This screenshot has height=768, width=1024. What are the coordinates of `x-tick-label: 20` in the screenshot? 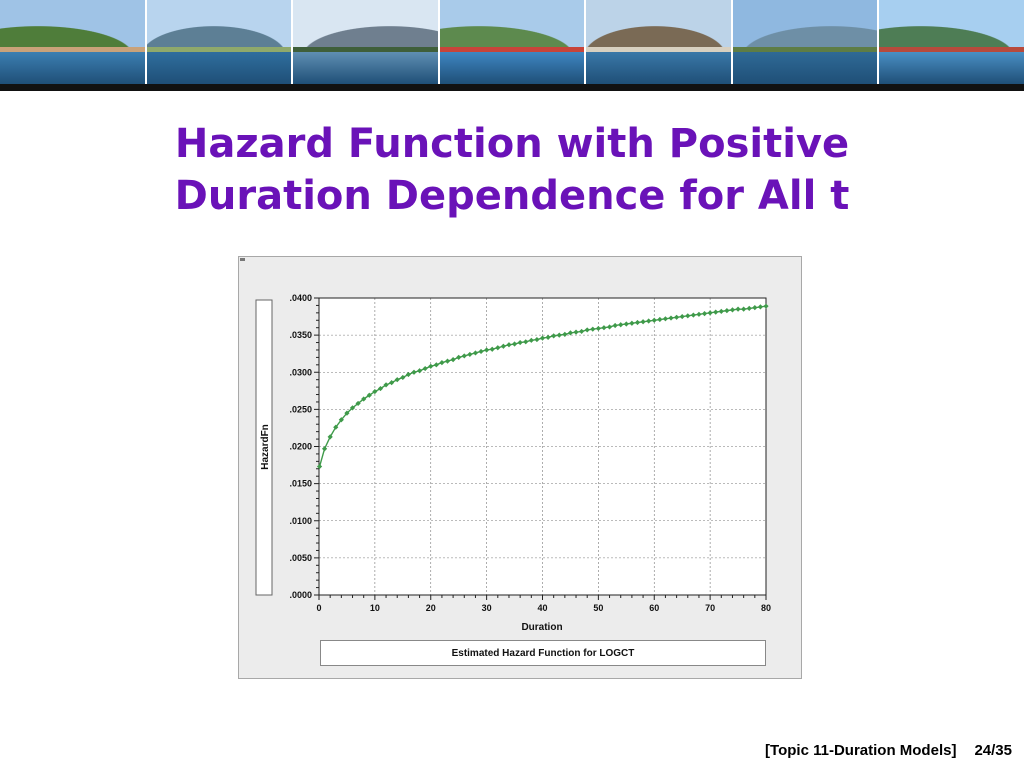 It's located at (431, 608).